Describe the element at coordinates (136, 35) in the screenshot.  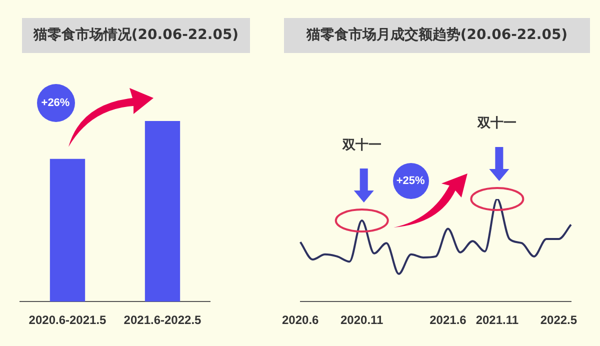
I see `chart-title: 猫零食市场情况(20.06-22.05)` at that location.